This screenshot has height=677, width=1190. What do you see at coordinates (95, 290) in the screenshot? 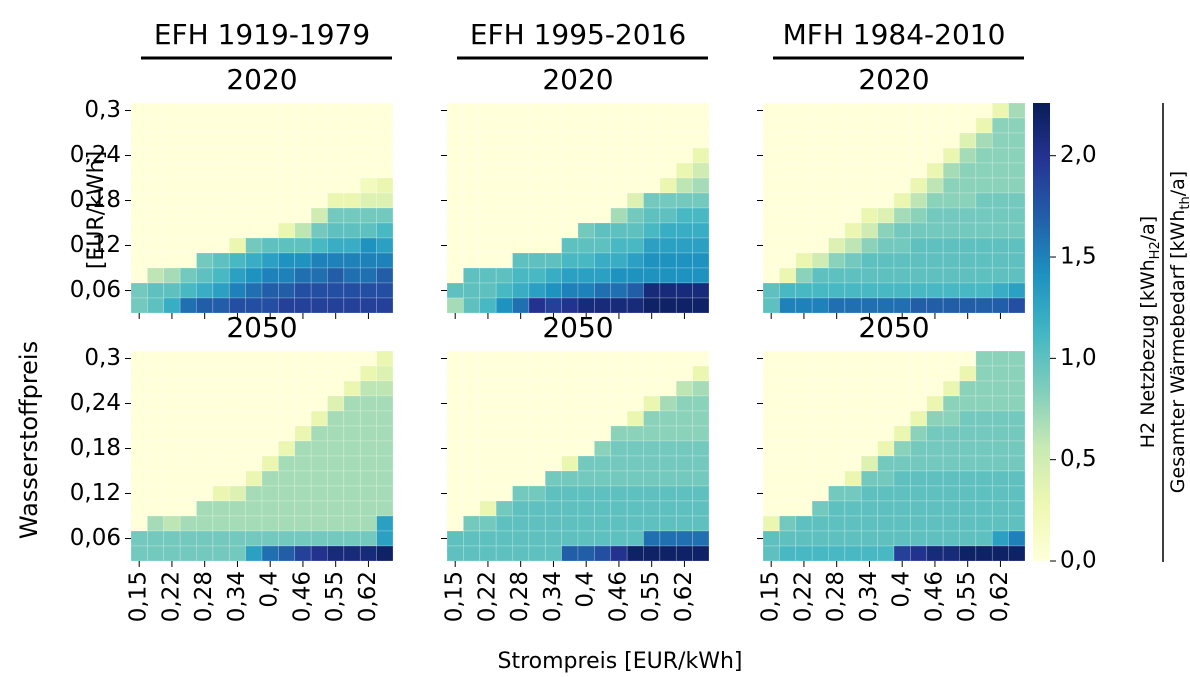
I see `y-tick-label: 0,06` at bounding box center [95, 290].